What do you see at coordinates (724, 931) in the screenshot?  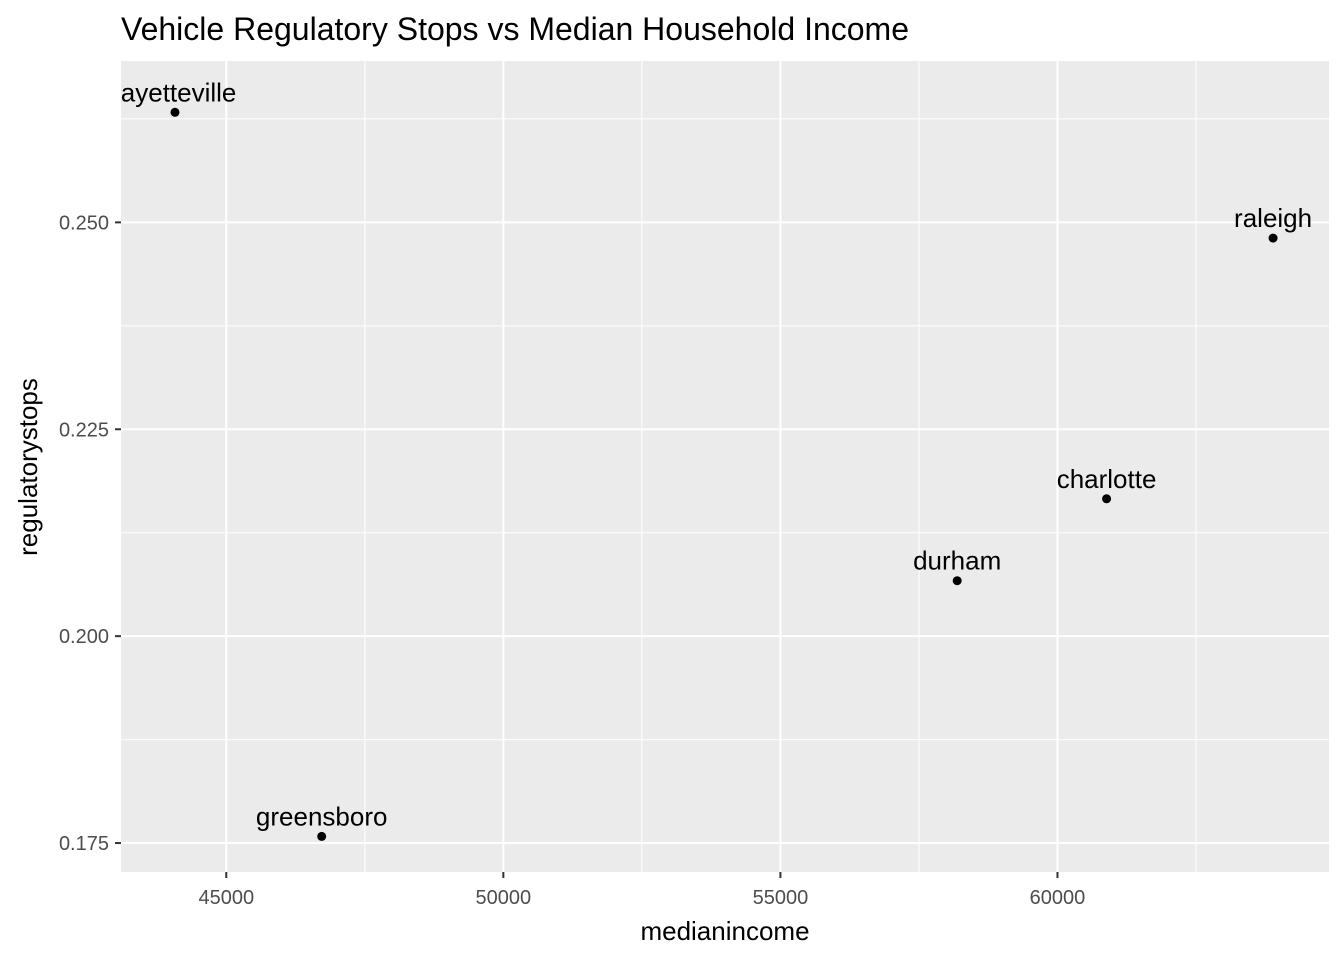 I see `x-axis-title: medianincome` at bounding box center [724, 931].